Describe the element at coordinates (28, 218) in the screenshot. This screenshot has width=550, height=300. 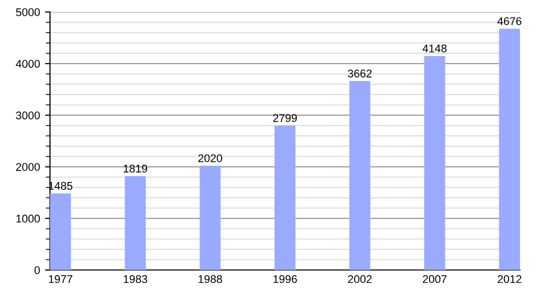
I see `y-tick-label: 1000` at that location.